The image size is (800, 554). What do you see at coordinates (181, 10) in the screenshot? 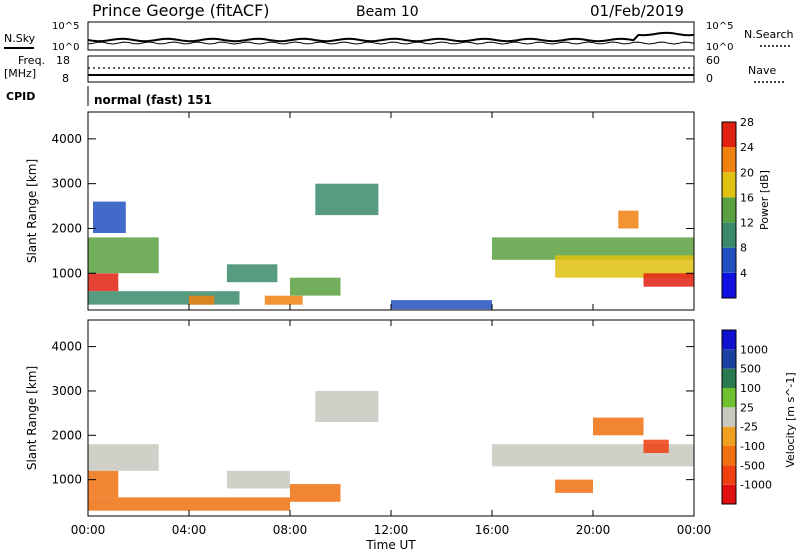
I see `station-title: Prince George (fitACF)` at bounding box center [181, 10].